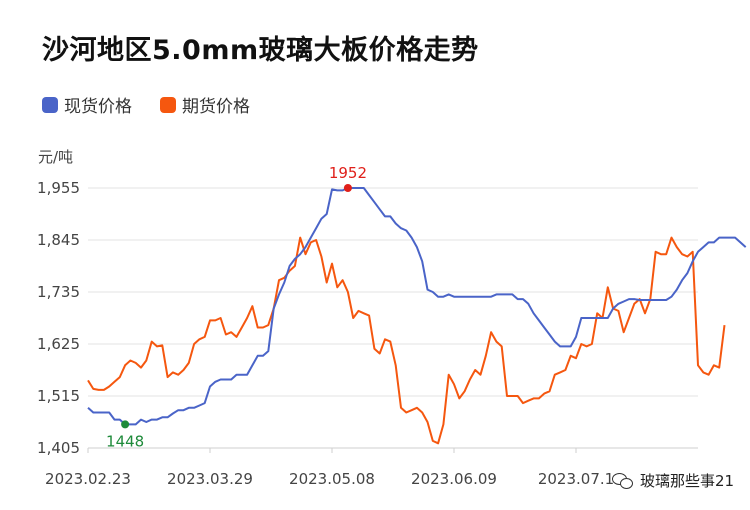 This screenshot has height=510, width=750. What do you see at coordinates (332, 479) in the screenshot?
I see `x-tick-label: 2023.05.08` at bounding box center [332, 479].